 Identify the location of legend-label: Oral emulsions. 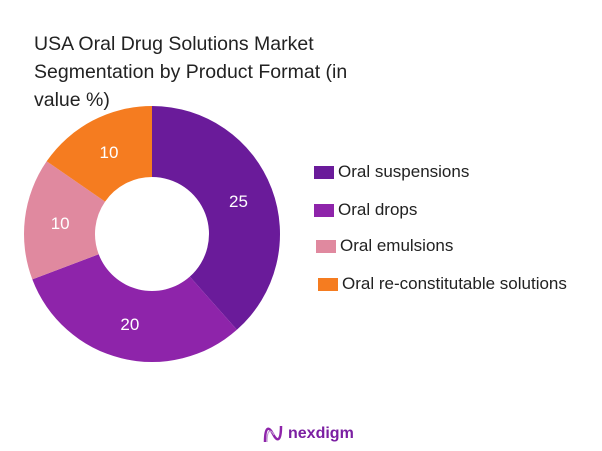
(397, 245).